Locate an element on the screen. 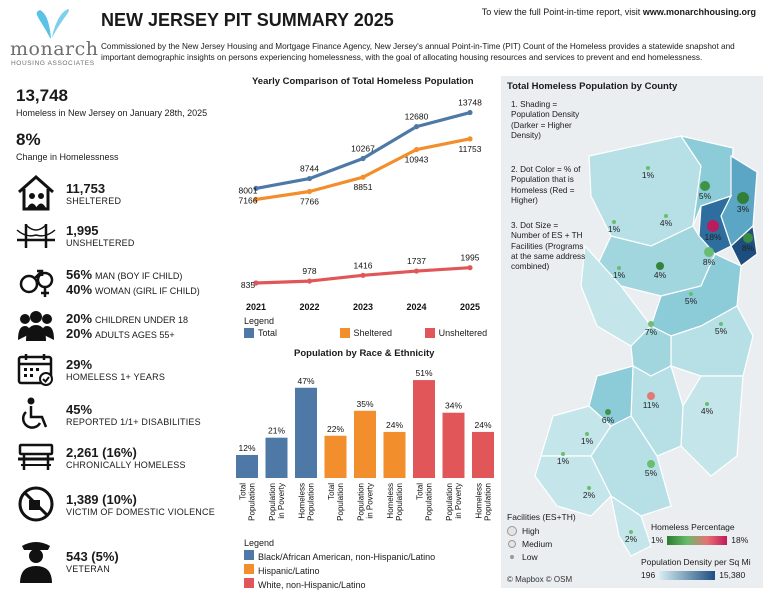  line-legend-sheltered-swatch is located at coordinates (344, 333).